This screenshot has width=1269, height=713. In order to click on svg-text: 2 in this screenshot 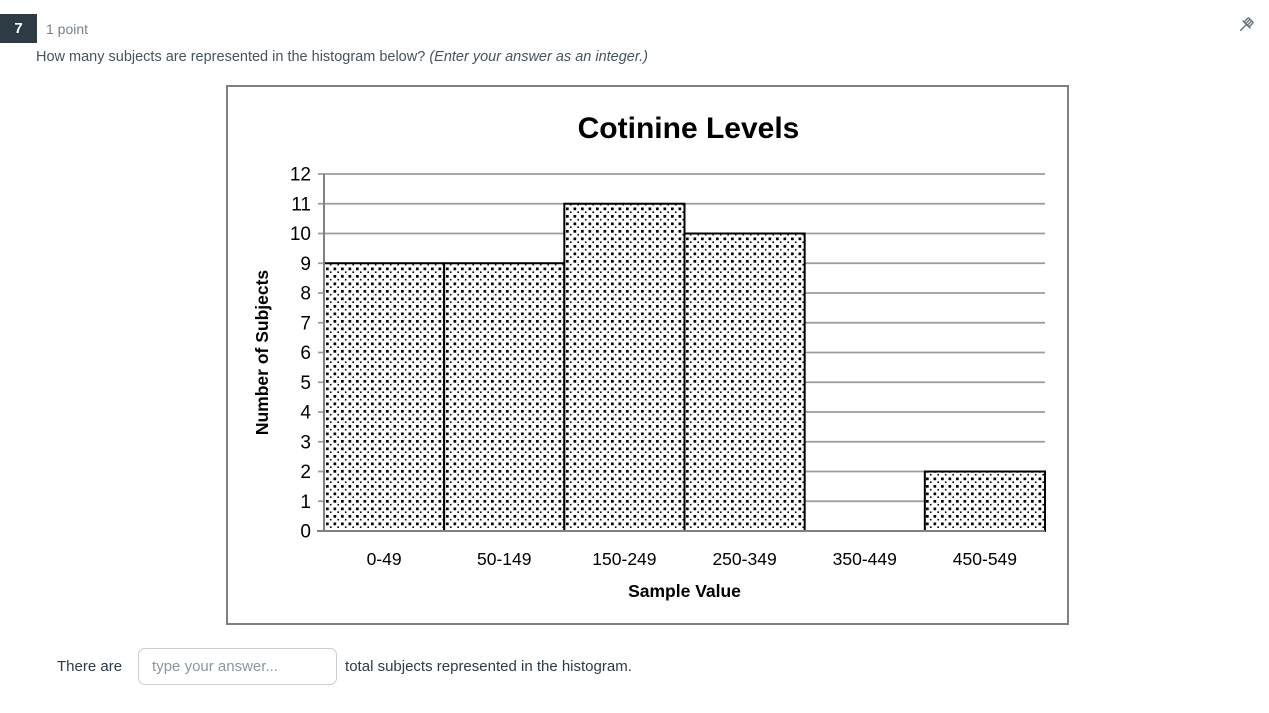, I will do `click(305, 472)`.